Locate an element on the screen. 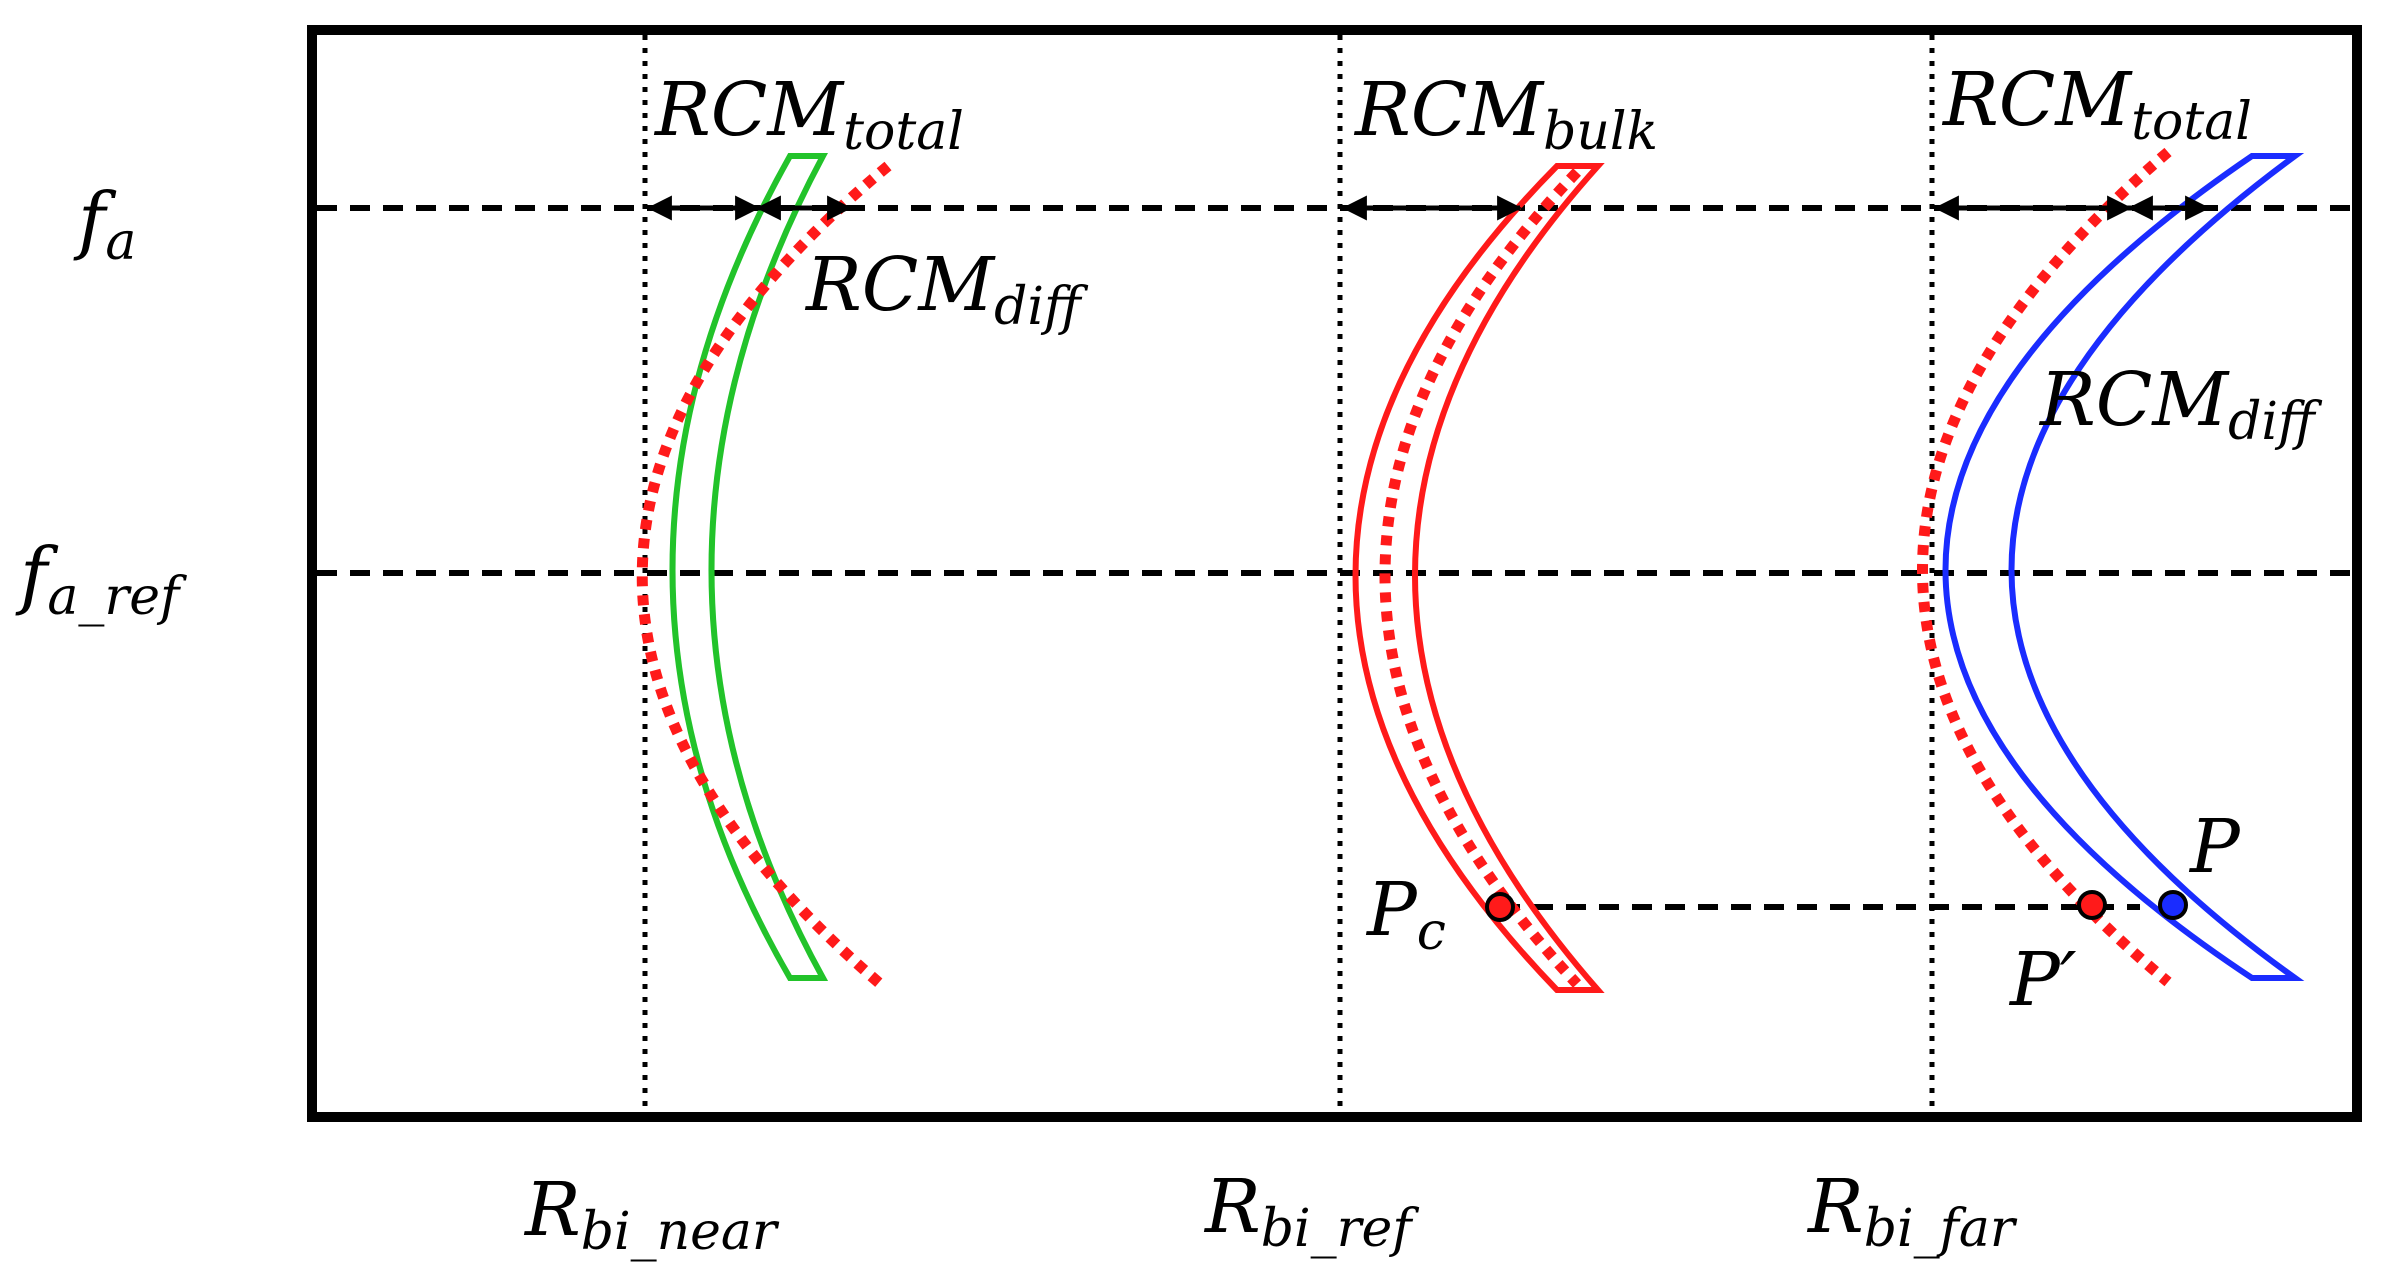 This screenshot has width=2391, height=1286. ref-curve-band is located at coordinates (1478, 578).